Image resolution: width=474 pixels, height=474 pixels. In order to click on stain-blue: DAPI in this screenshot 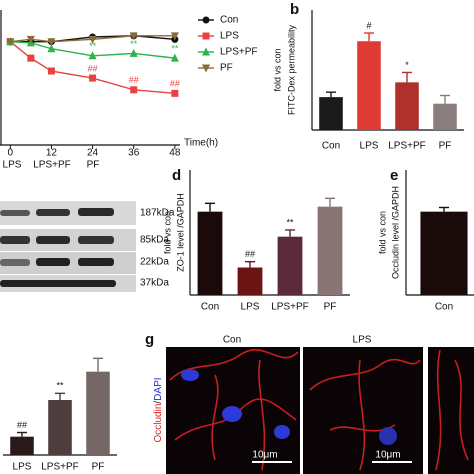, I will do `click(158, 388)`.